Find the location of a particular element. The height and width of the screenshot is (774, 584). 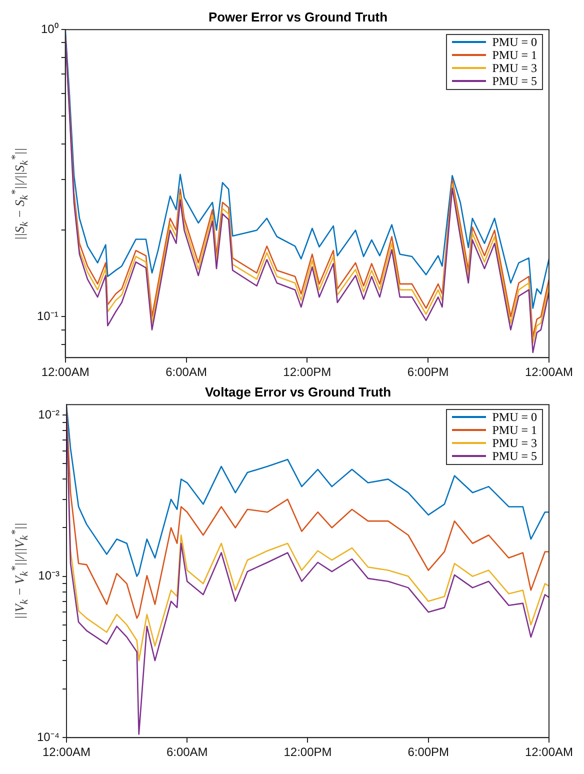

y-tick-label: 10⁻¹ is located at coordinates (47, 315).